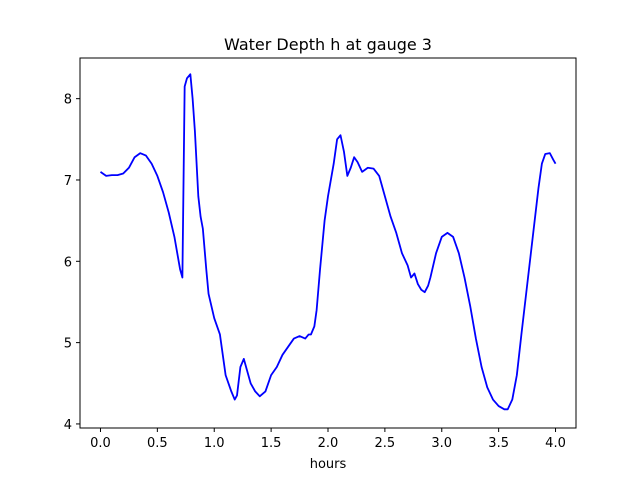 This screenshot has width=640, height=480. I want to click on y-axis-ticks: 4 5 6 7 8, so click(72, 263).